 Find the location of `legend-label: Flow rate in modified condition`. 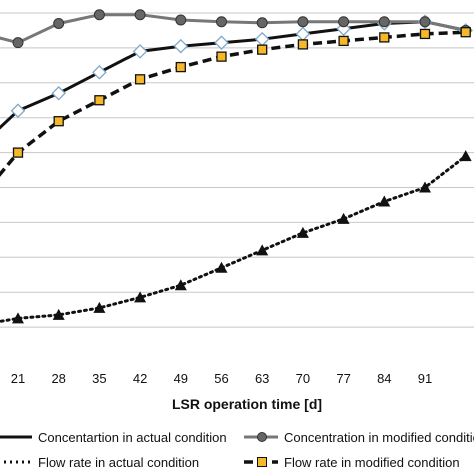

legend-label: Flow rate in modified condition is located at coordinates (372, 462).